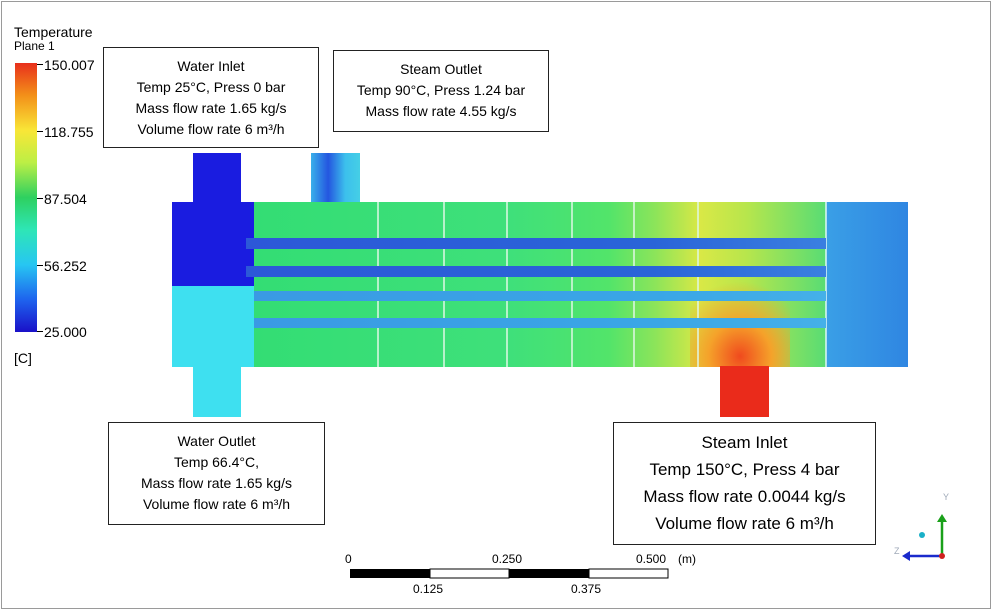  What do you see at coordinates (53, 32) in the screenshot?
I see `legend-title: Temperature` at bounding box center [53, 32].